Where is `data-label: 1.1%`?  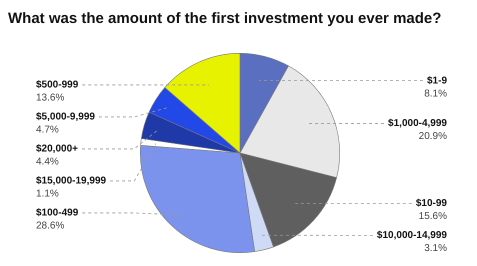 data-label: 1.1% is located at coordinates (47, 194).